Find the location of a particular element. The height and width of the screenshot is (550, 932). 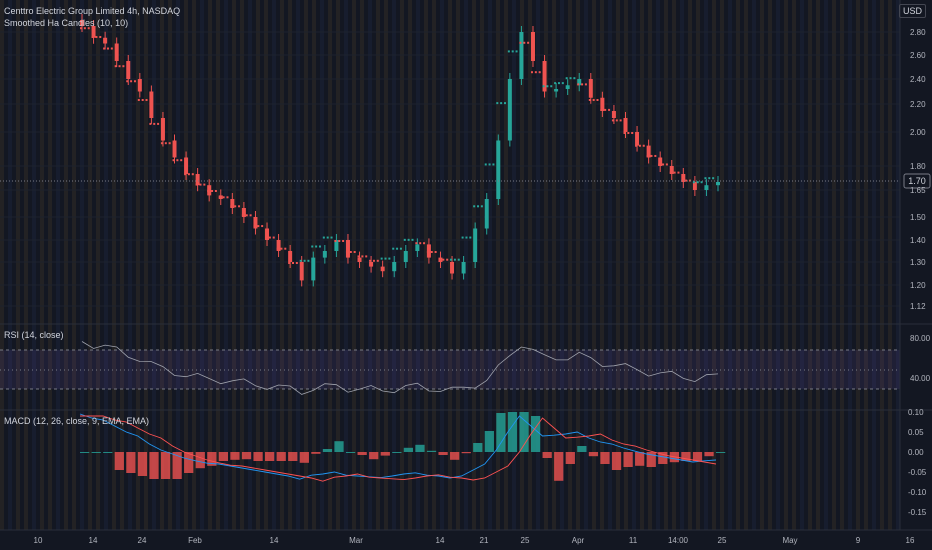

indicator-legend: Smoothed Ha Candles (10, 10) is located at coordinates (66, 23).